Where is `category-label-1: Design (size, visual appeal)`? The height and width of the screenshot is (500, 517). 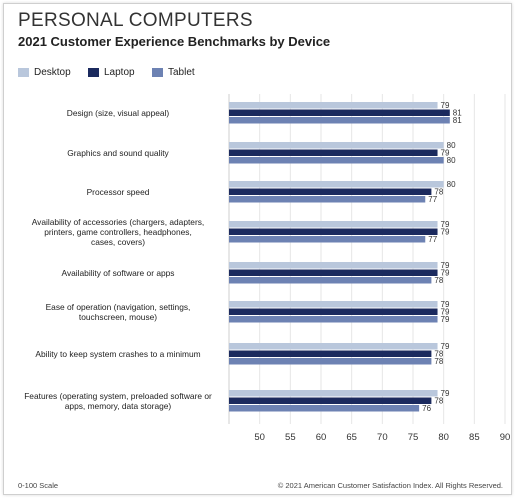
category-label-1: Design (size, visual appeal) is located at coordinates (118, 113).